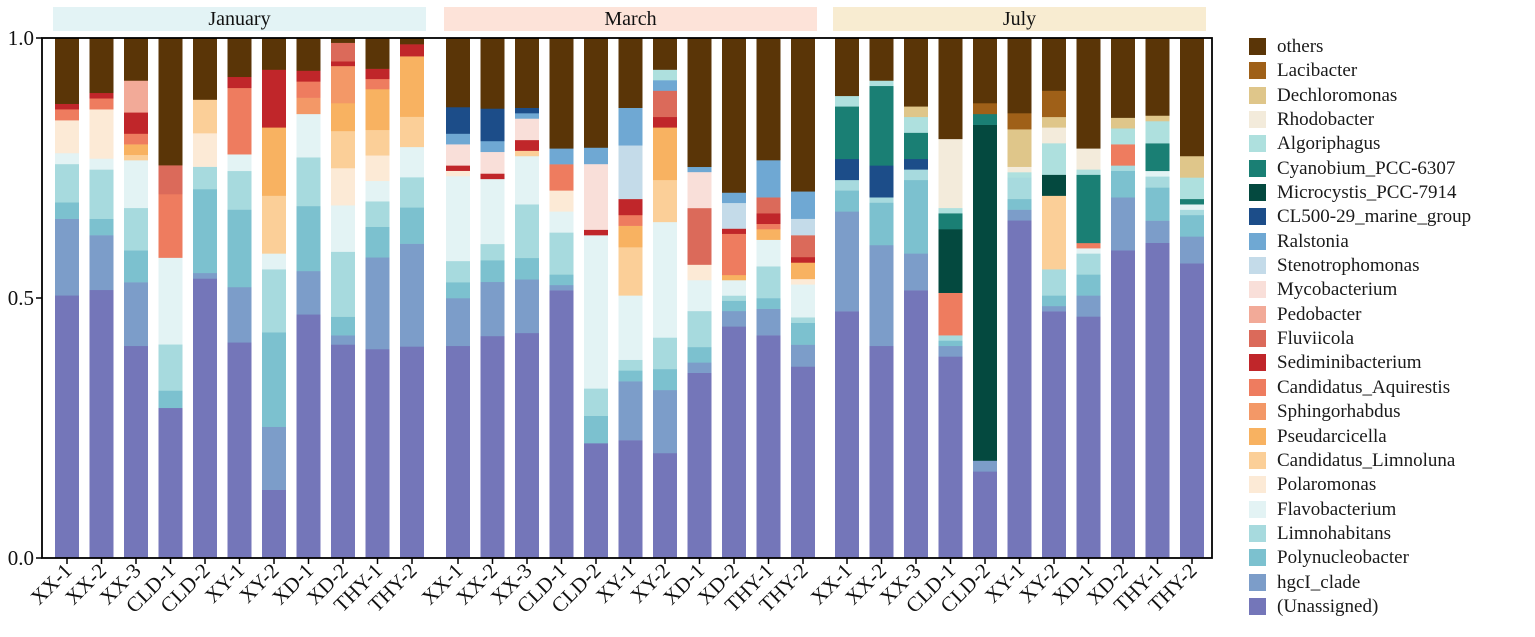 The image size is (1535, 637). What do you see at coordinates (1334, 533) in the screenshot?
I see `legend-label: Limnohabitans` at bounding box center [1334, 533].